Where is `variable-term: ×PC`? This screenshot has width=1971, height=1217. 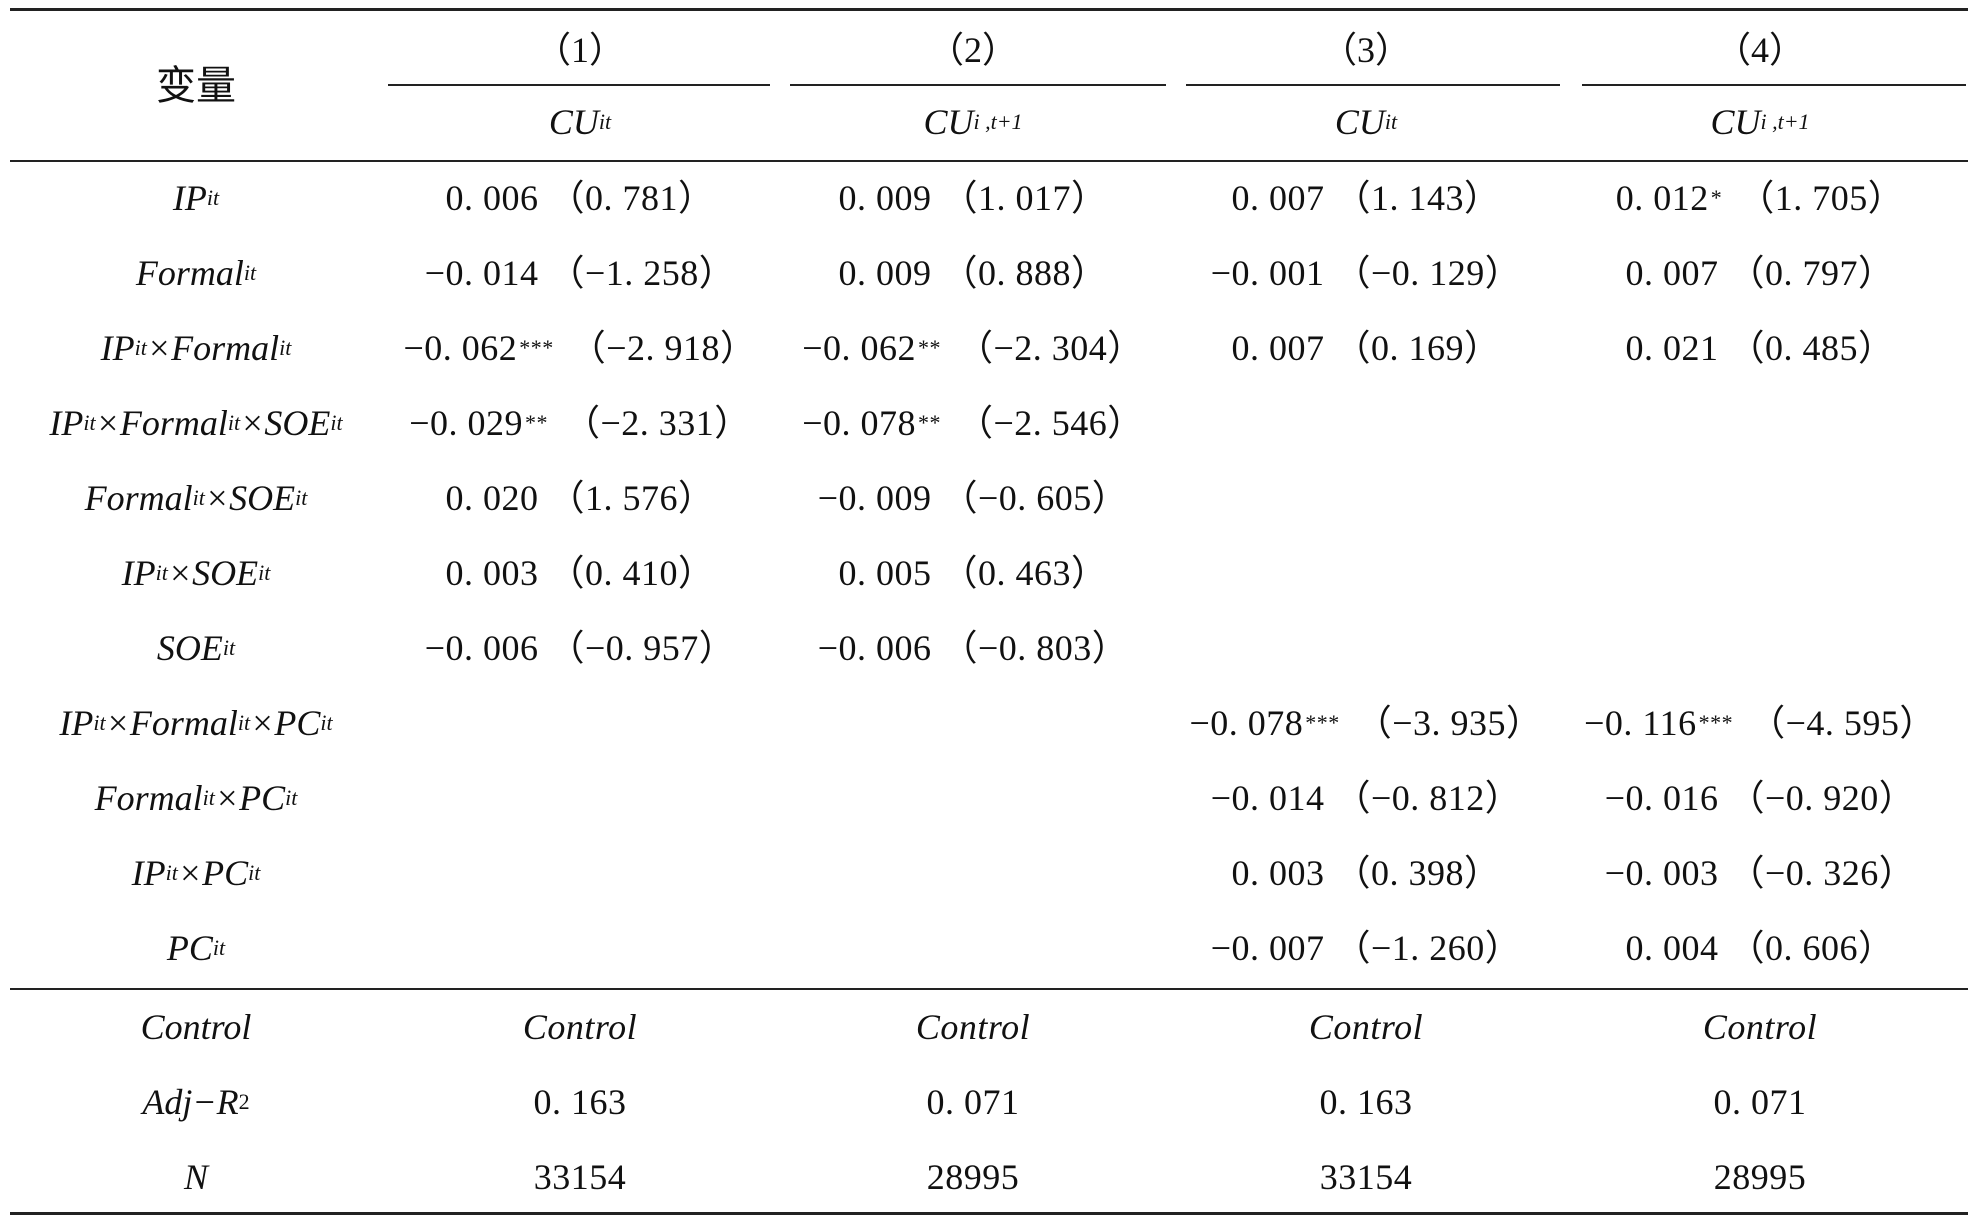
variable-term: ×PC is located at coordinates (213, 873).